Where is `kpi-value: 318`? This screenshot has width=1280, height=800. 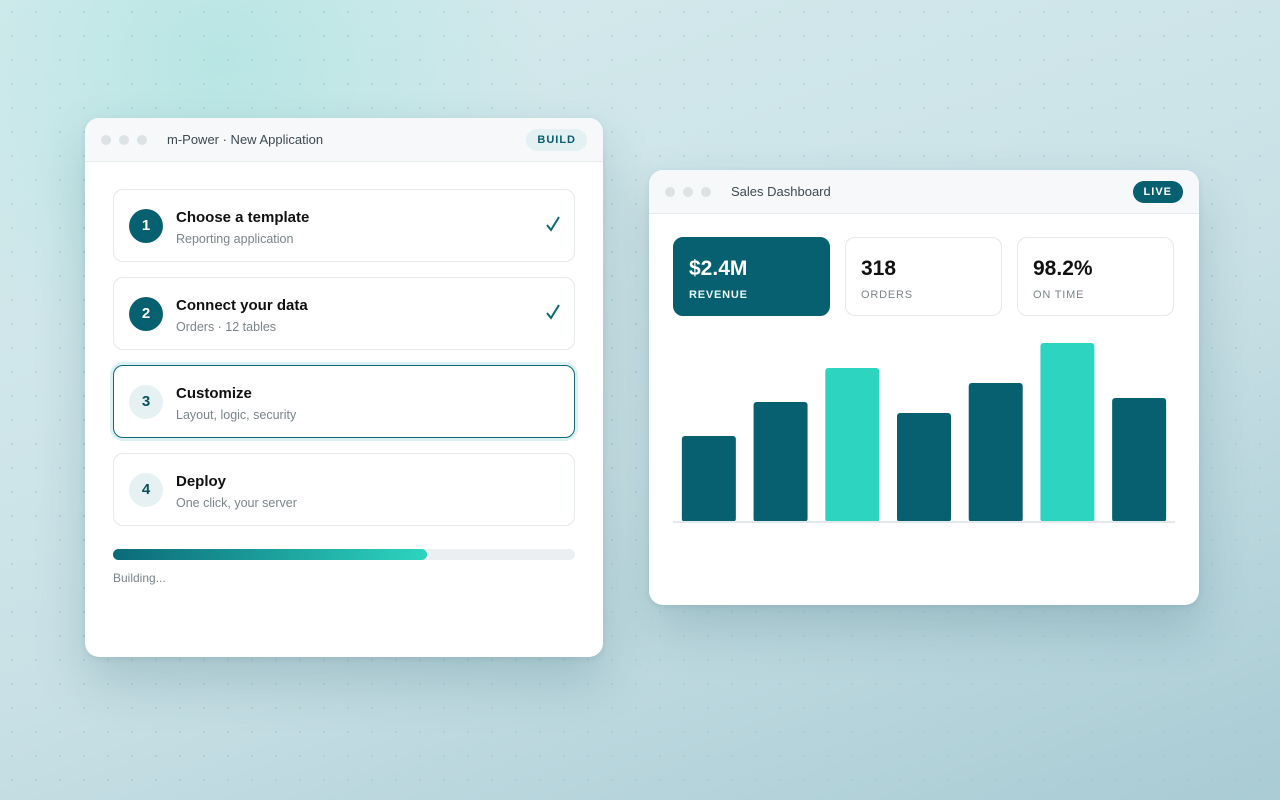 kpi-value: 318 is located at coordinates (879, 268).